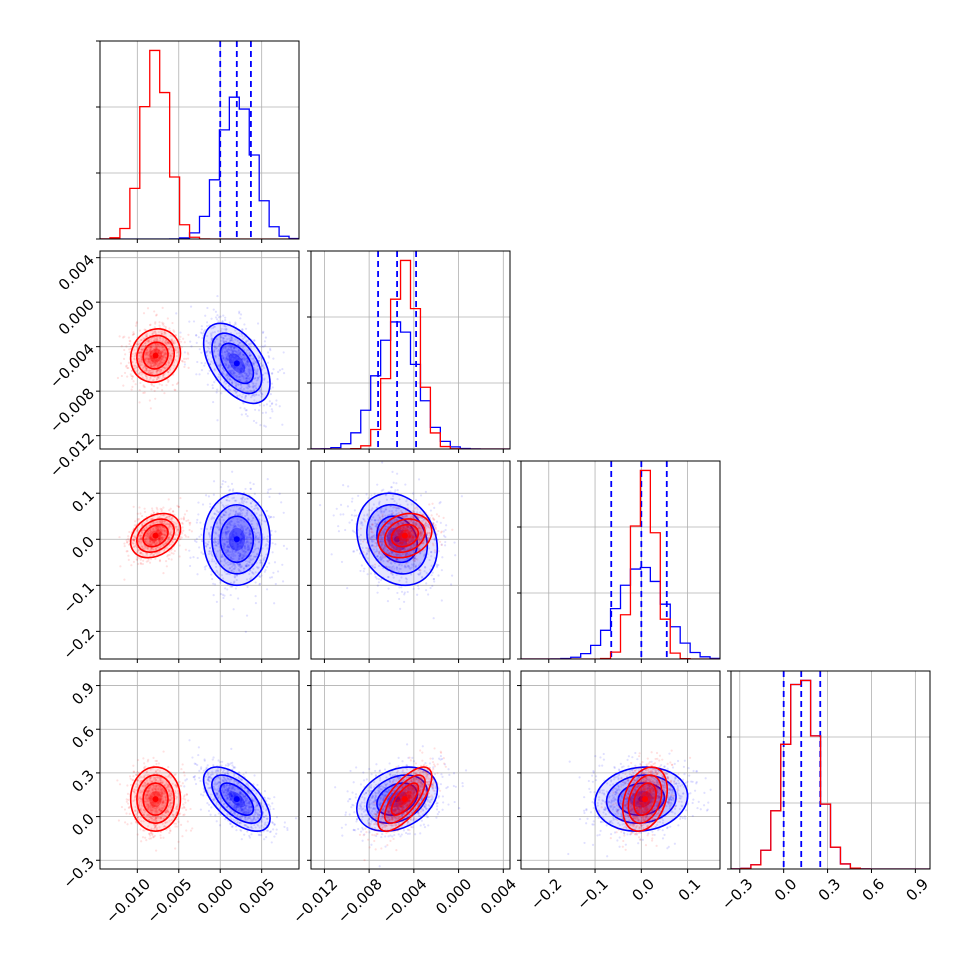  Describe the element at coordinates (72, 366) in the screenshot. I see `y-tick-label: −0.004` at that location.